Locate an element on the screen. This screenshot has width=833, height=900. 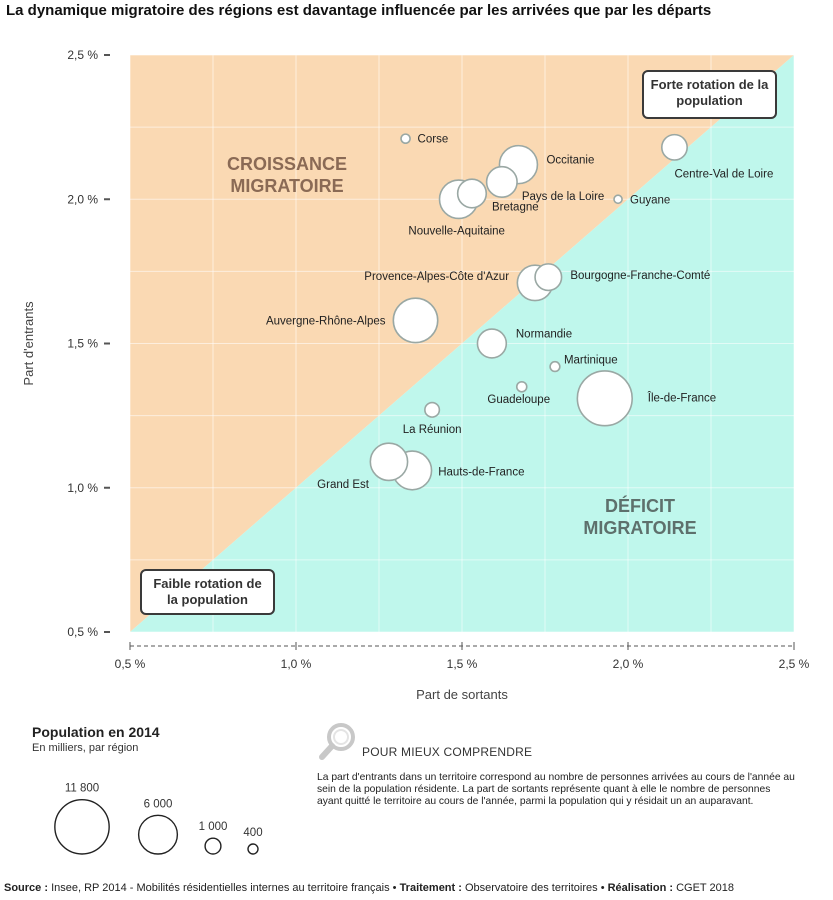
x-tick-label: 1,0 % is located at coordinates (296, 664).